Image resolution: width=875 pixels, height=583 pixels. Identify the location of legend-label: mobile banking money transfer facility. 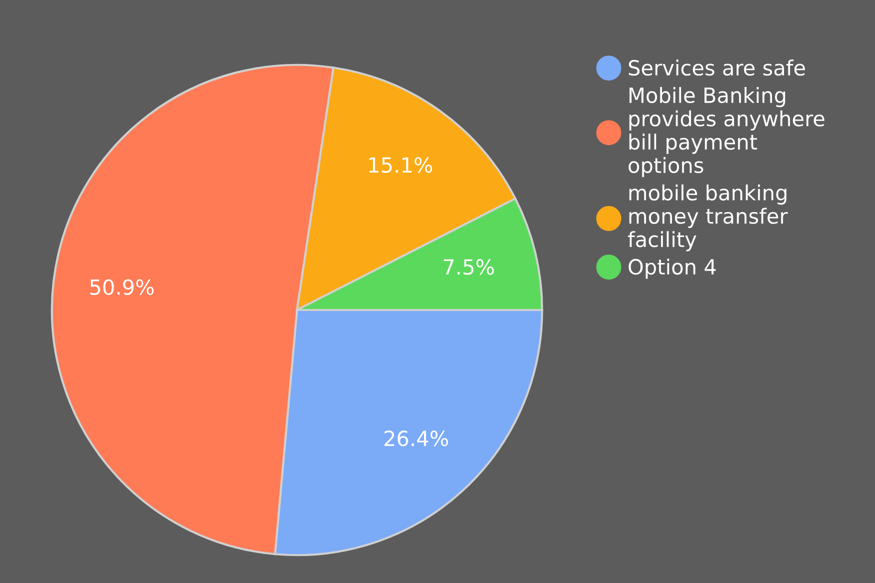
(708, 218).